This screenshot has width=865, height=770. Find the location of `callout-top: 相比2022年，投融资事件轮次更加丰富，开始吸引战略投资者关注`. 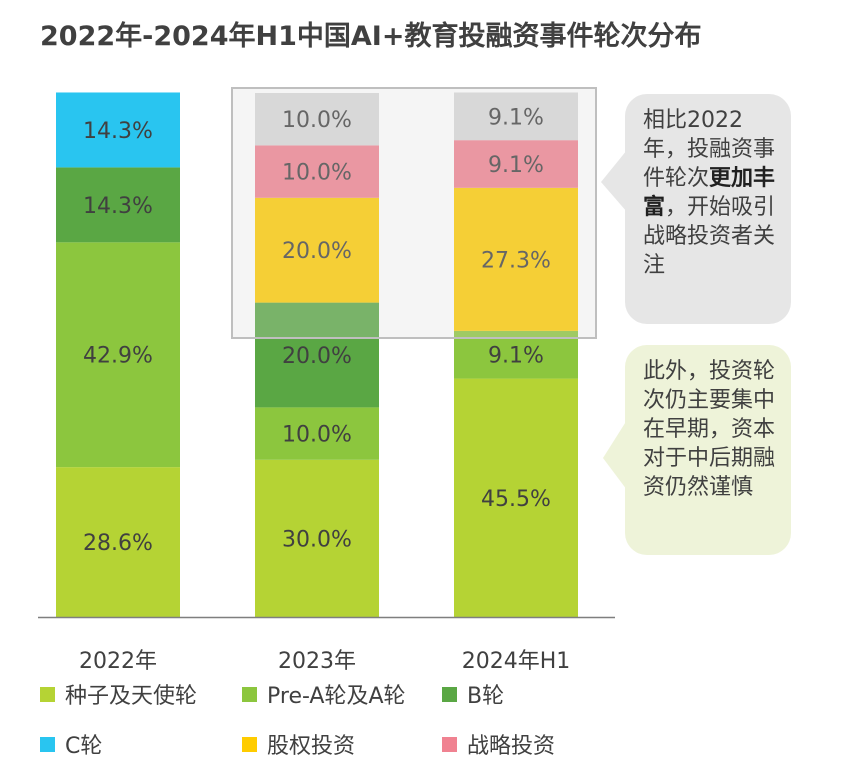

callout-top: 相比2022年，投融资事件轮次更加丰富，开始吸引战略投资者关注 is located at coordinates (708, 209).